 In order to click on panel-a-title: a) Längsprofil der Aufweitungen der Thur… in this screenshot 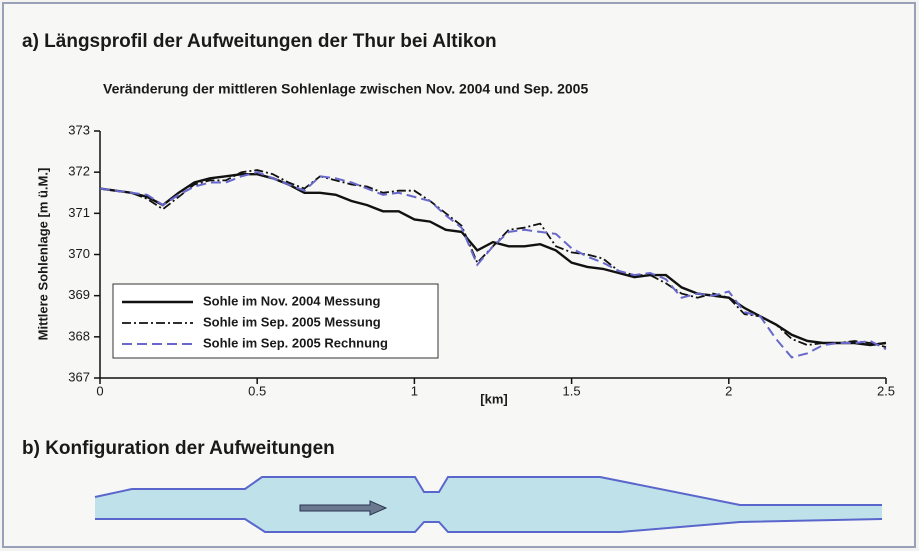, I will do `click(259, 41)`.